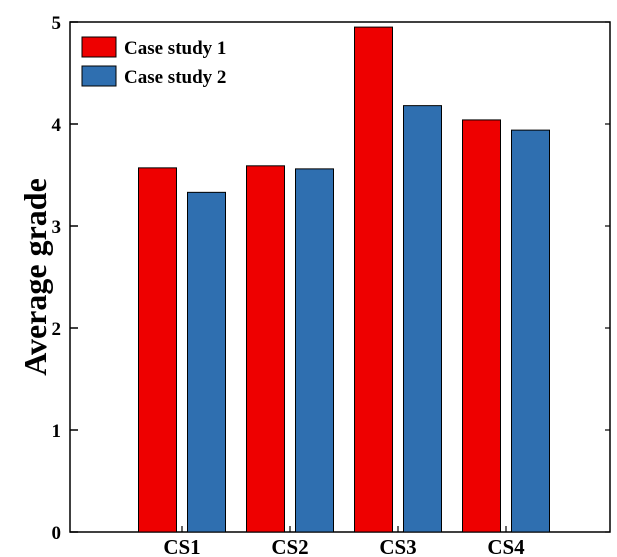 The height and width of the screenshot is (557, 617). What do you see at coordinates (506, 546) in the screenshot?
I see `x-tick-label-cs4: CS4` at bounding box center [506, 546].